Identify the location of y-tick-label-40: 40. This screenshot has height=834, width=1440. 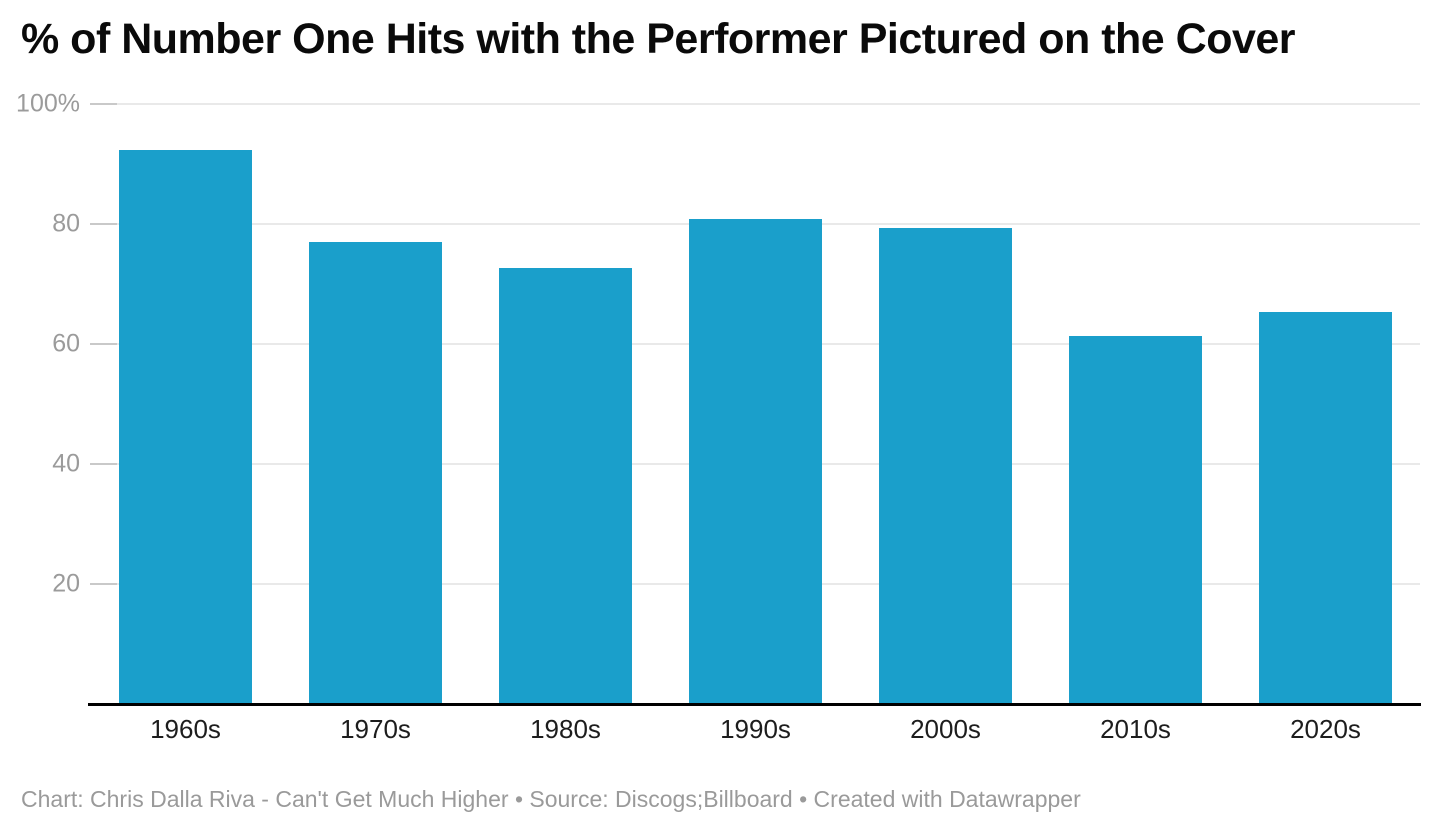
(66, 463).